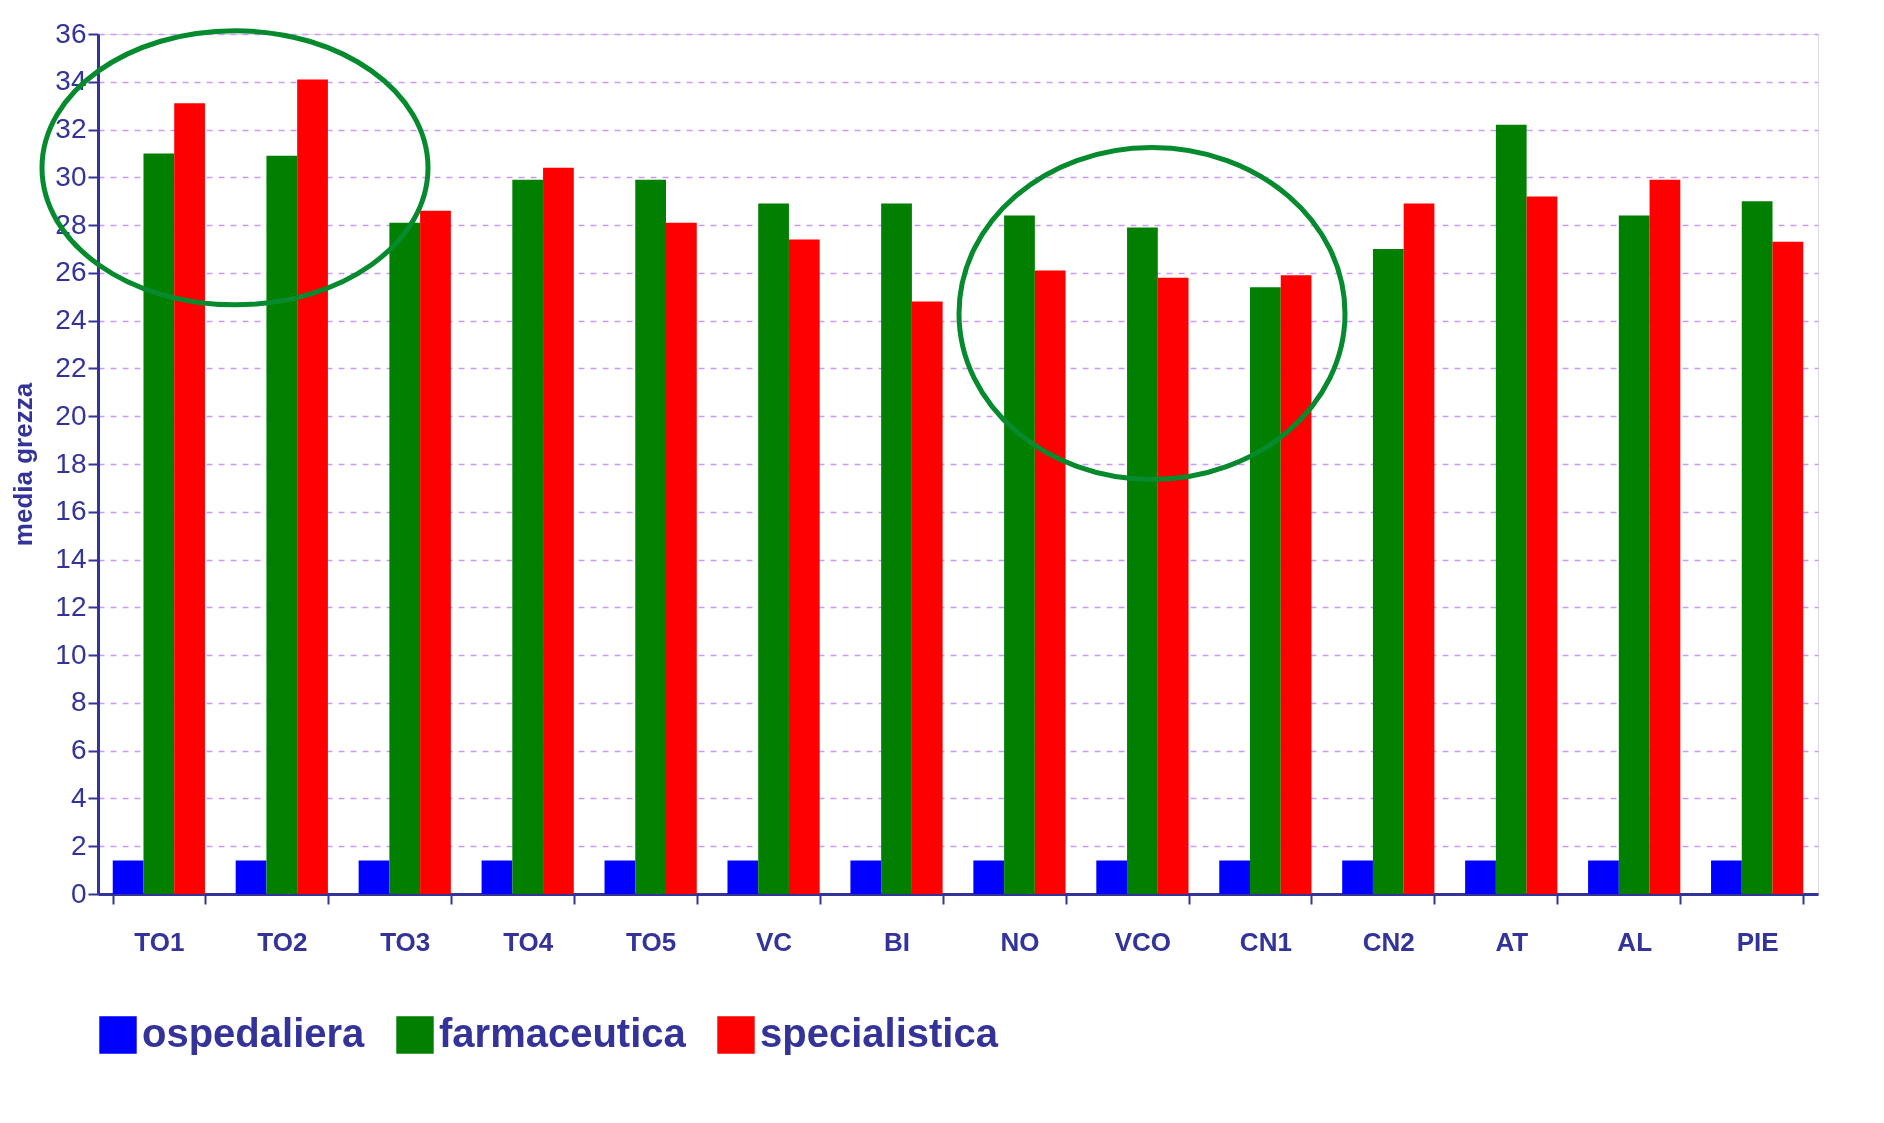 Image resolution: width=1884 pixels, height=1123 pixels. I want to click on x-tick-label: VC, so click(774, 941).